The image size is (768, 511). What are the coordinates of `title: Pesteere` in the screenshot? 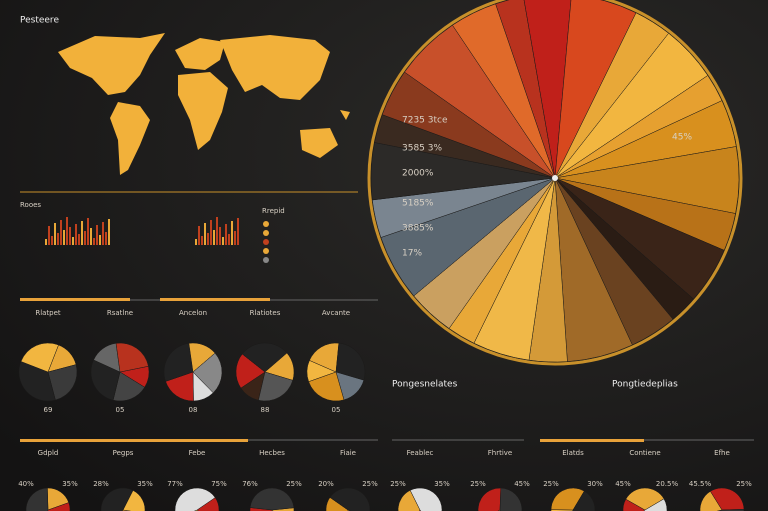 It's located at (39, 21).